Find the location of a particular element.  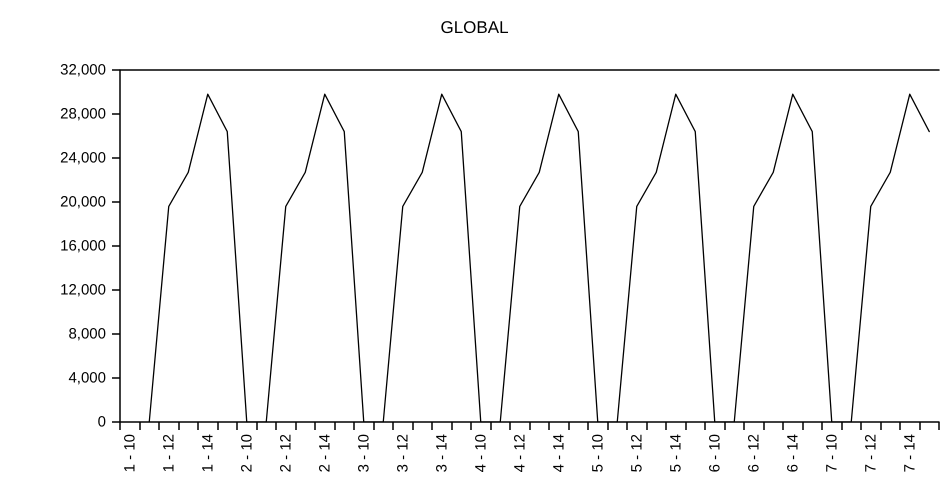

x-tick-label: 1 - 12 is located at coordinates (169, 453).